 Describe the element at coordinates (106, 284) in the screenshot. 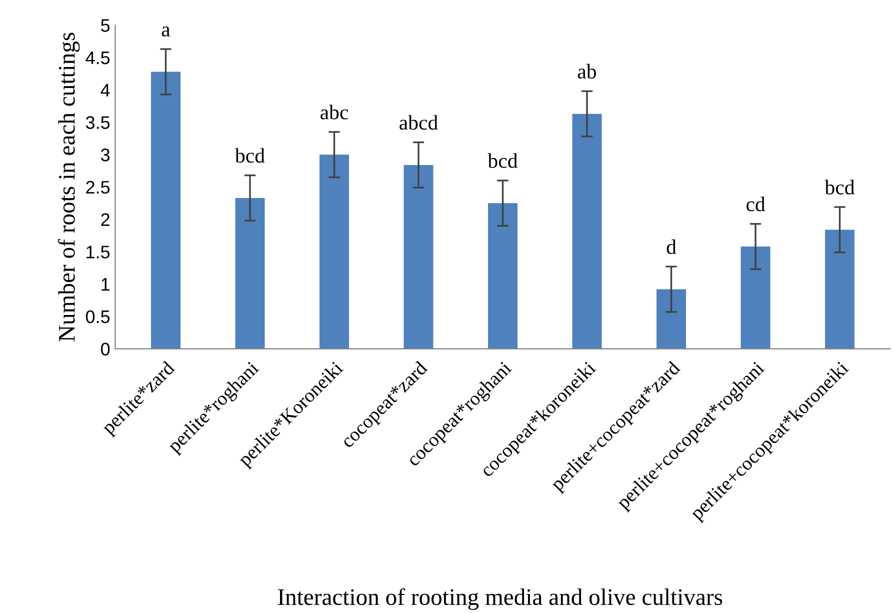

I see `y-tick-label: 1` at that location.